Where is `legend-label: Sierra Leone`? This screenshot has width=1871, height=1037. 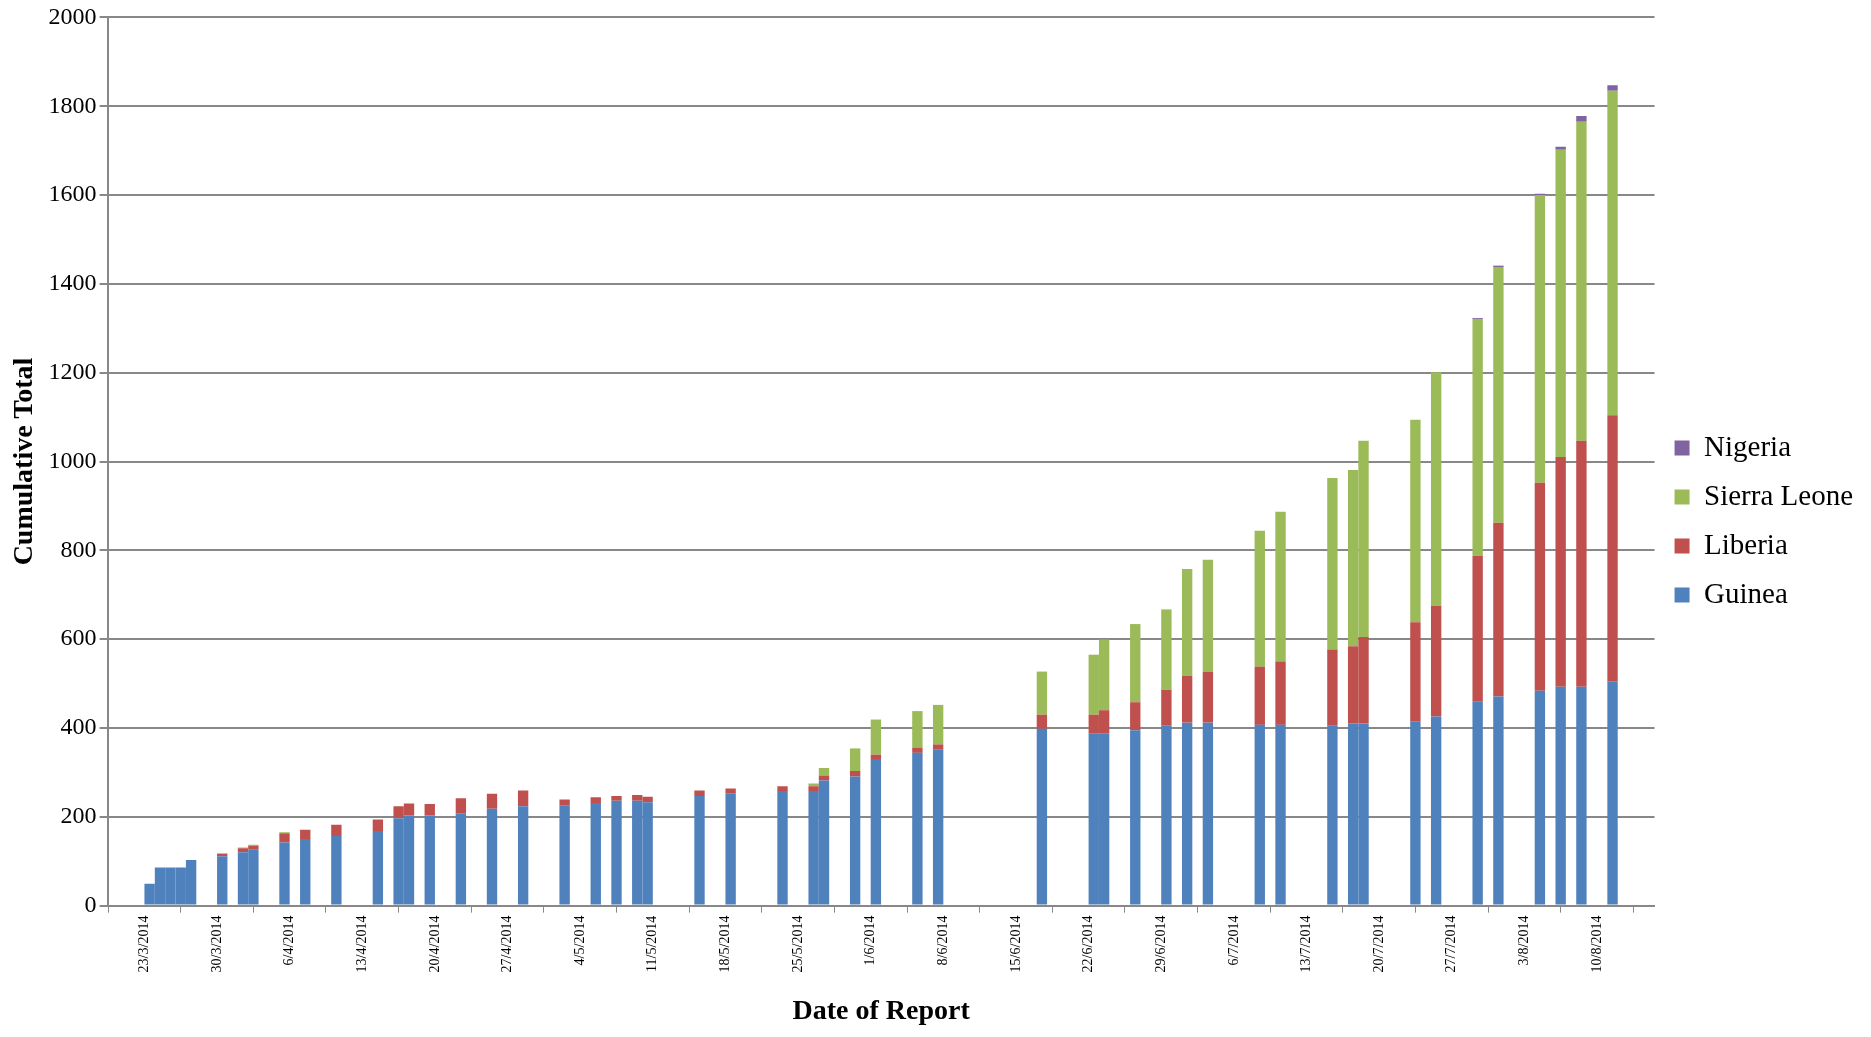
legend-label: Sierra Leone is located at coordinates (1778, 494).